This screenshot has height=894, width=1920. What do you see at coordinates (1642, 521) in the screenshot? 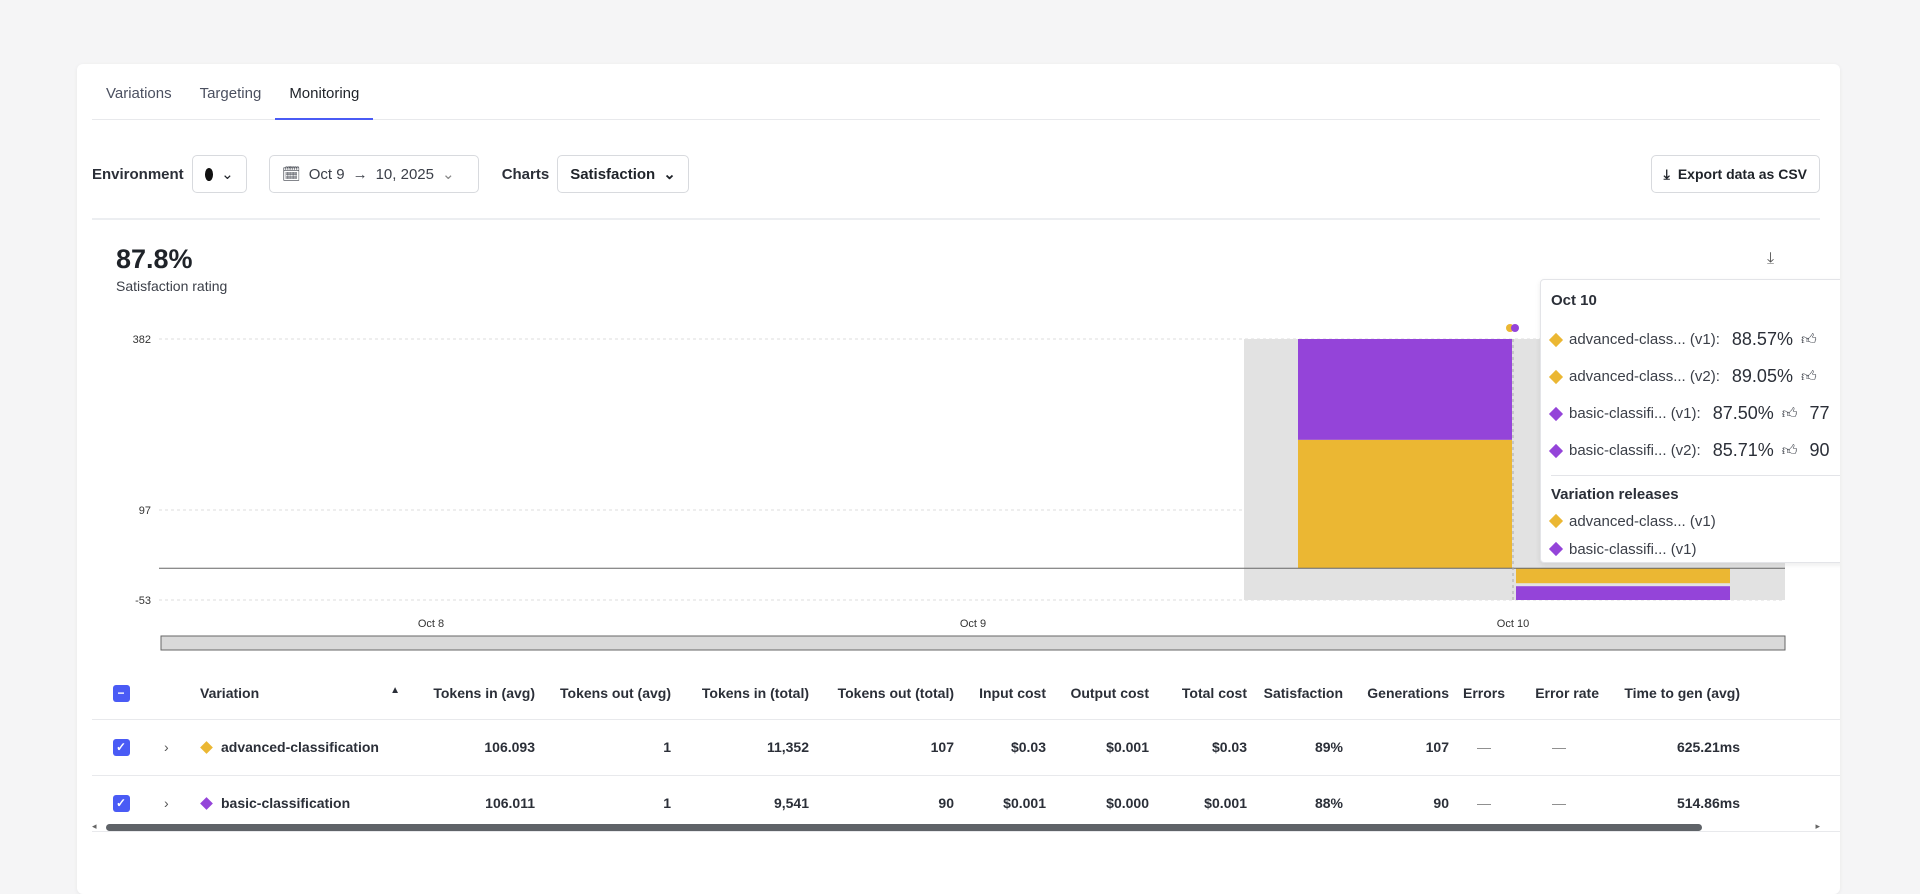
I see `release-label: advanced-class... (v1)` at bounding box center [1642, 521].